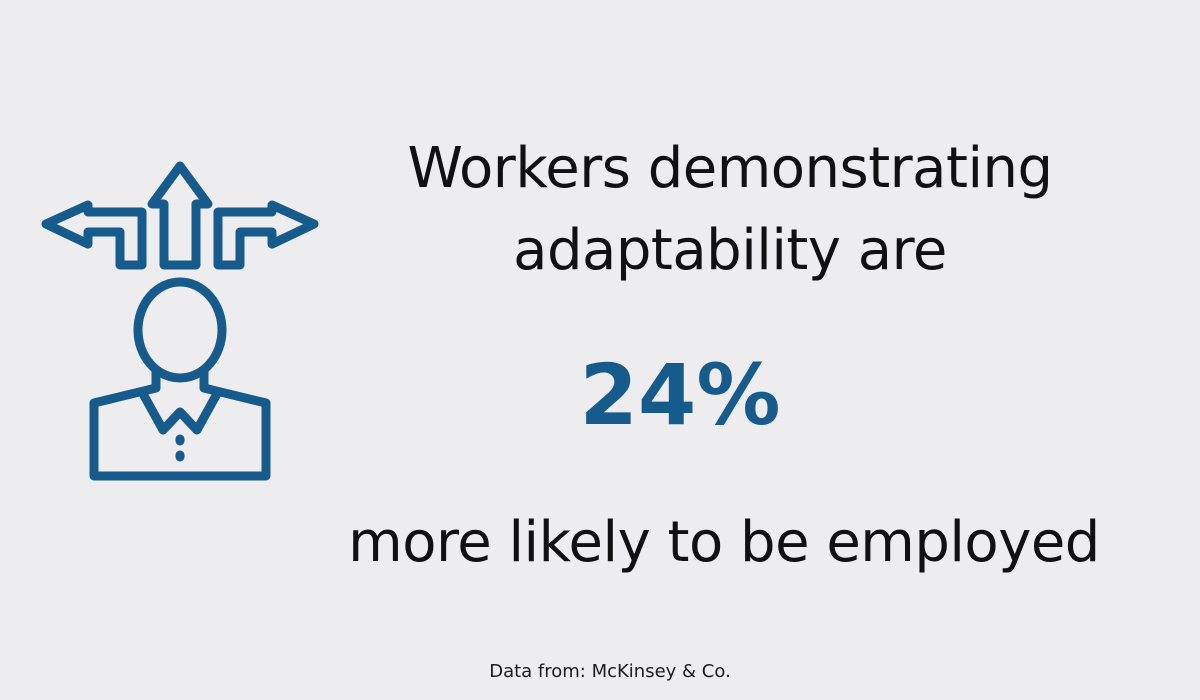 Image resolution: width=1200 pixels, height=700 pixels. Describe the element at coordinates (730, 250) in the screenshot. I see `headline-line-2: adaptability are` at that location.